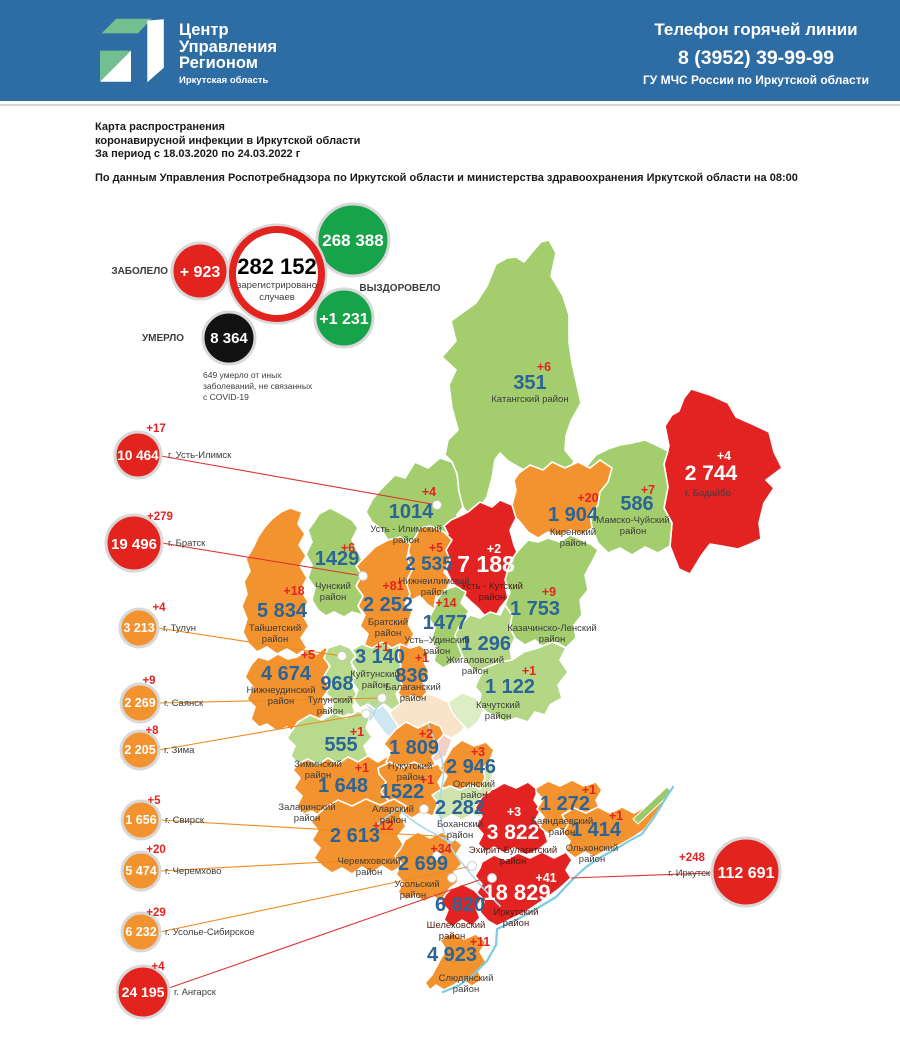  Describe the element at coordinates (368, 861) in the screenshot. I see `svg-text: Черемховский` at that location.